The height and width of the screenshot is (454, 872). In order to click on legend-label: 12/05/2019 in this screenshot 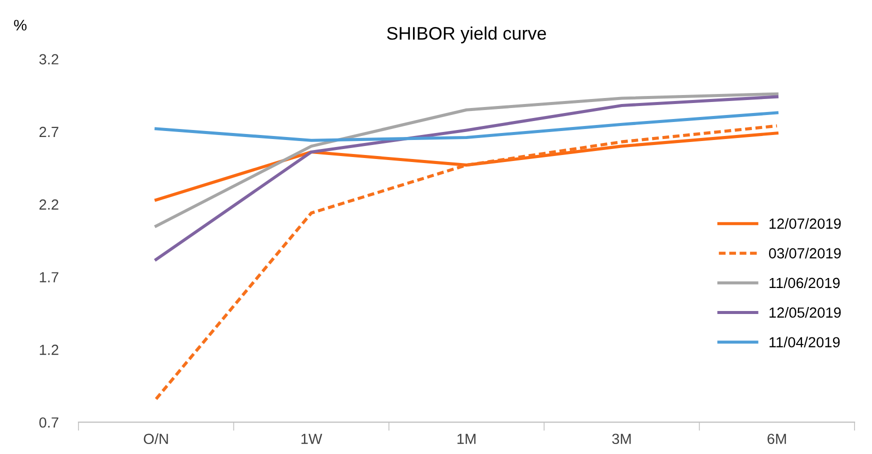, I will do `click(805, 312)`.